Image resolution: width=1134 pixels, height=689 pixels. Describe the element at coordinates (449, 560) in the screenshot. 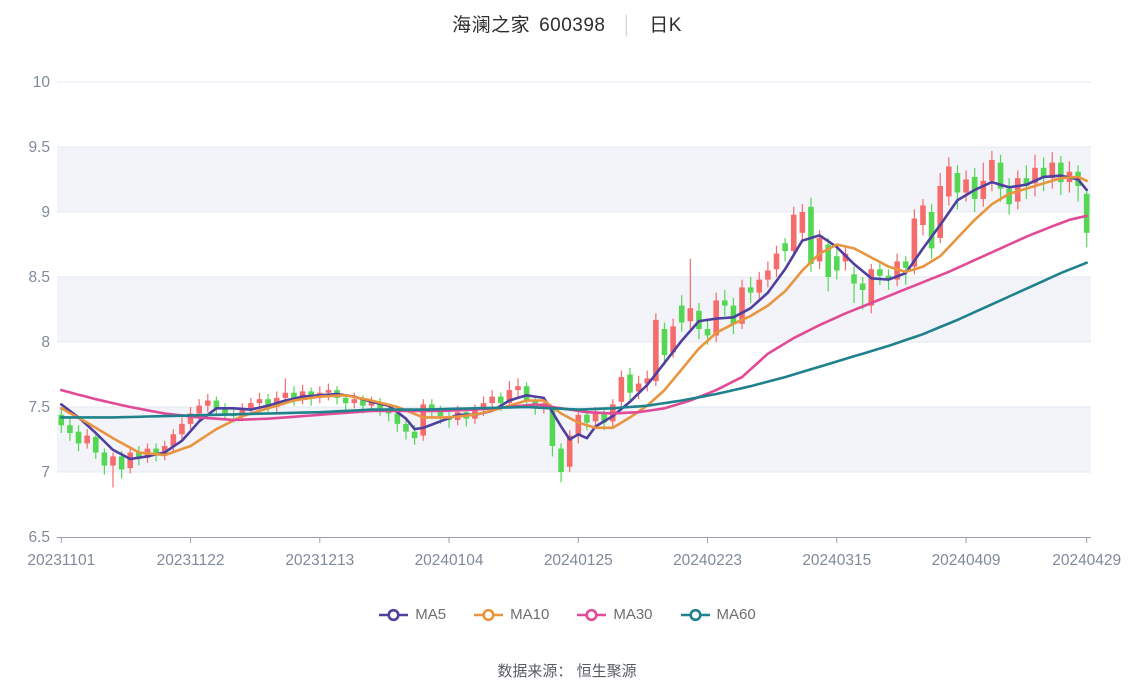

I see `x-axis-label: 20240104` at that location.